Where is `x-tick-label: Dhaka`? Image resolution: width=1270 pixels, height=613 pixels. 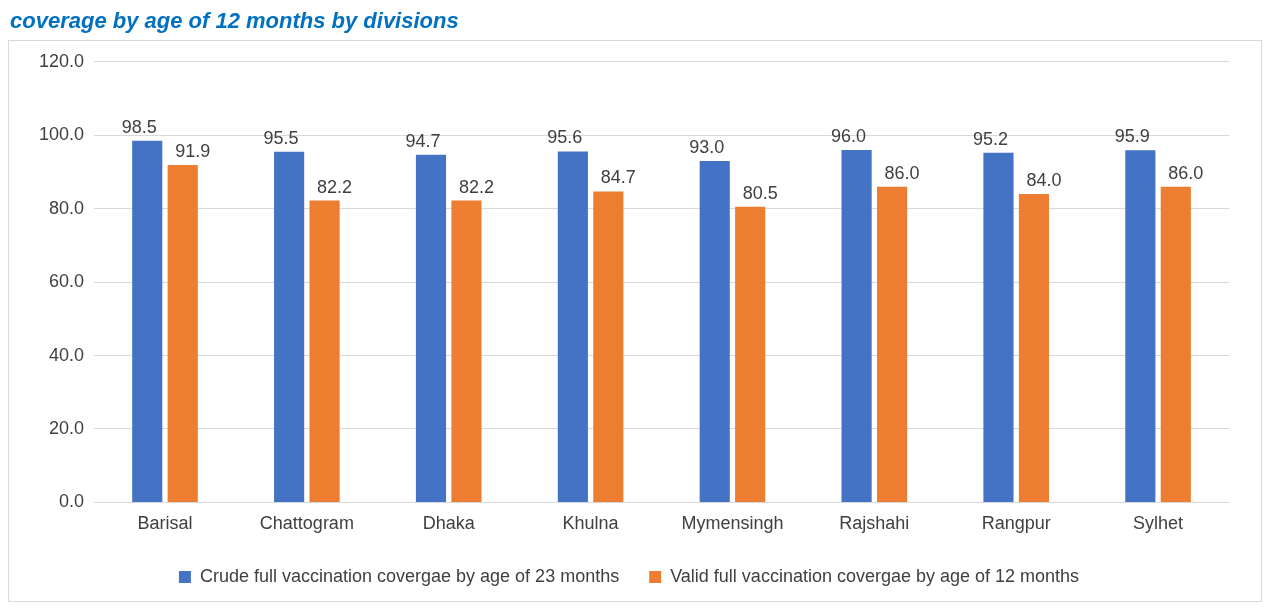 x-tick-label: Dhaka is located at coordinates (449, 523).